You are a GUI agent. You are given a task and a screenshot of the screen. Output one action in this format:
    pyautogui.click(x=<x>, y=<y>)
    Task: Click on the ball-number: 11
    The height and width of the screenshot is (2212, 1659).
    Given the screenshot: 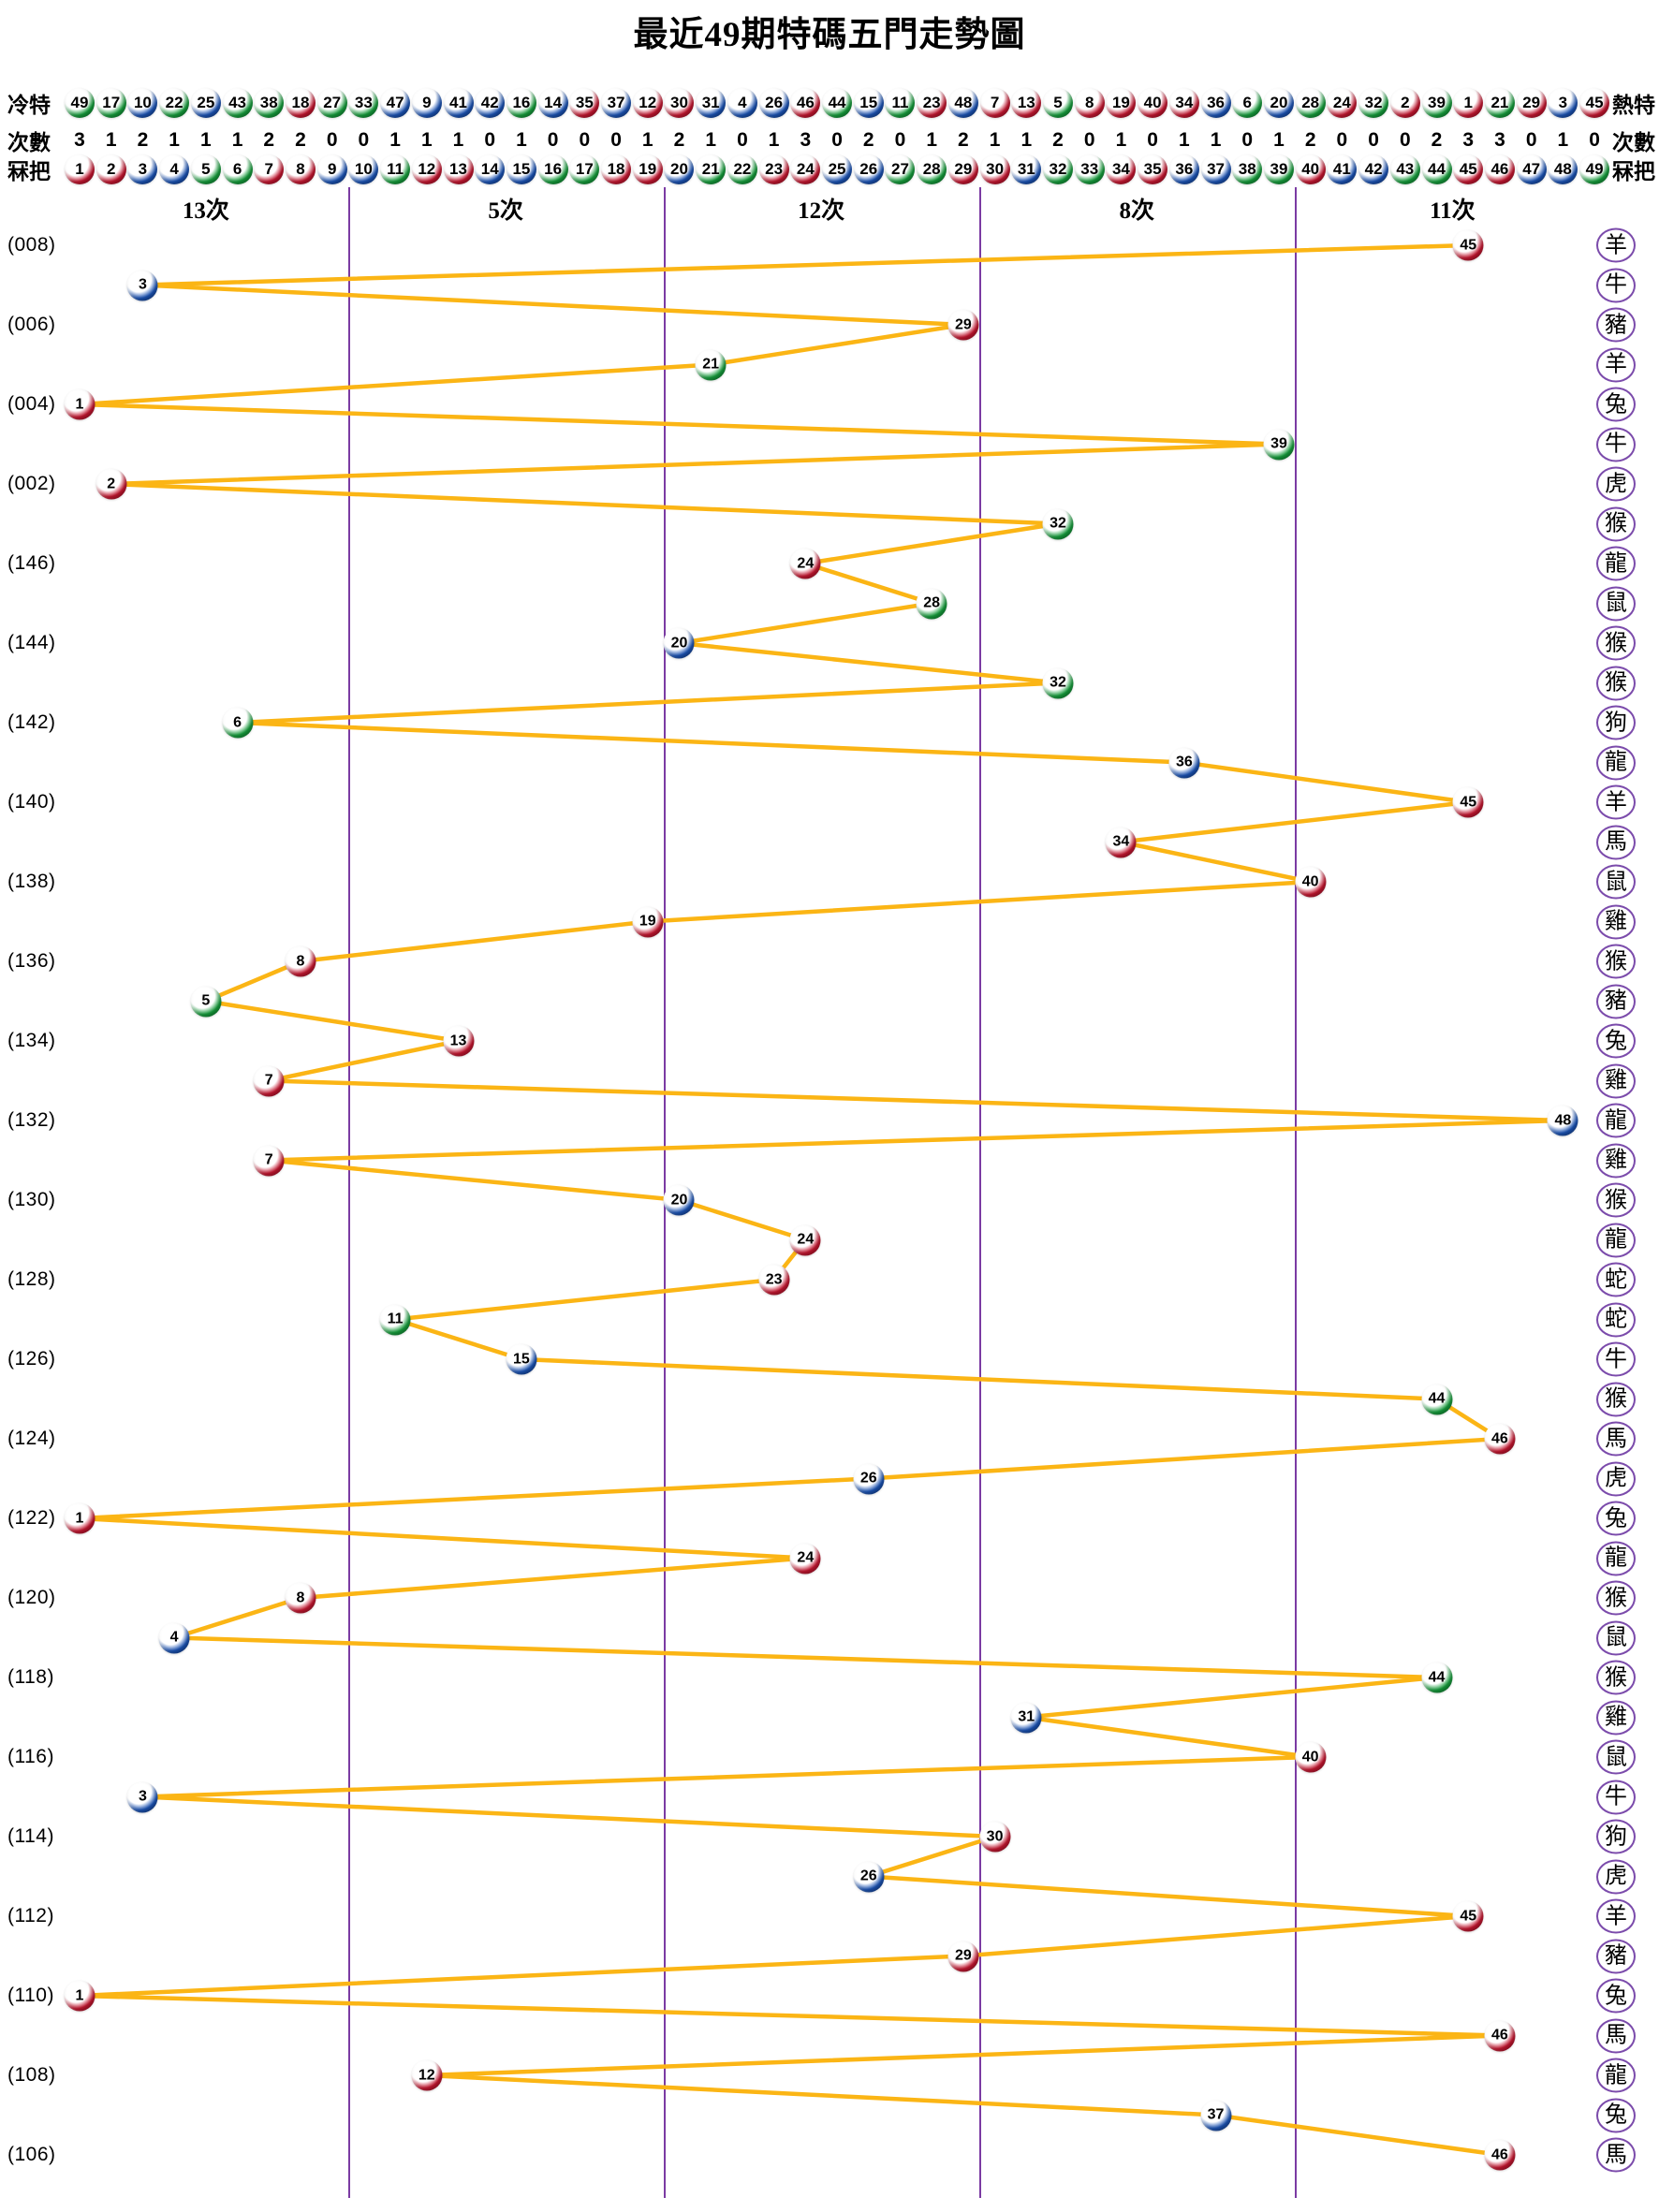 What is the action you would take?
    pyautogui.click(x=395, y=1319)
    